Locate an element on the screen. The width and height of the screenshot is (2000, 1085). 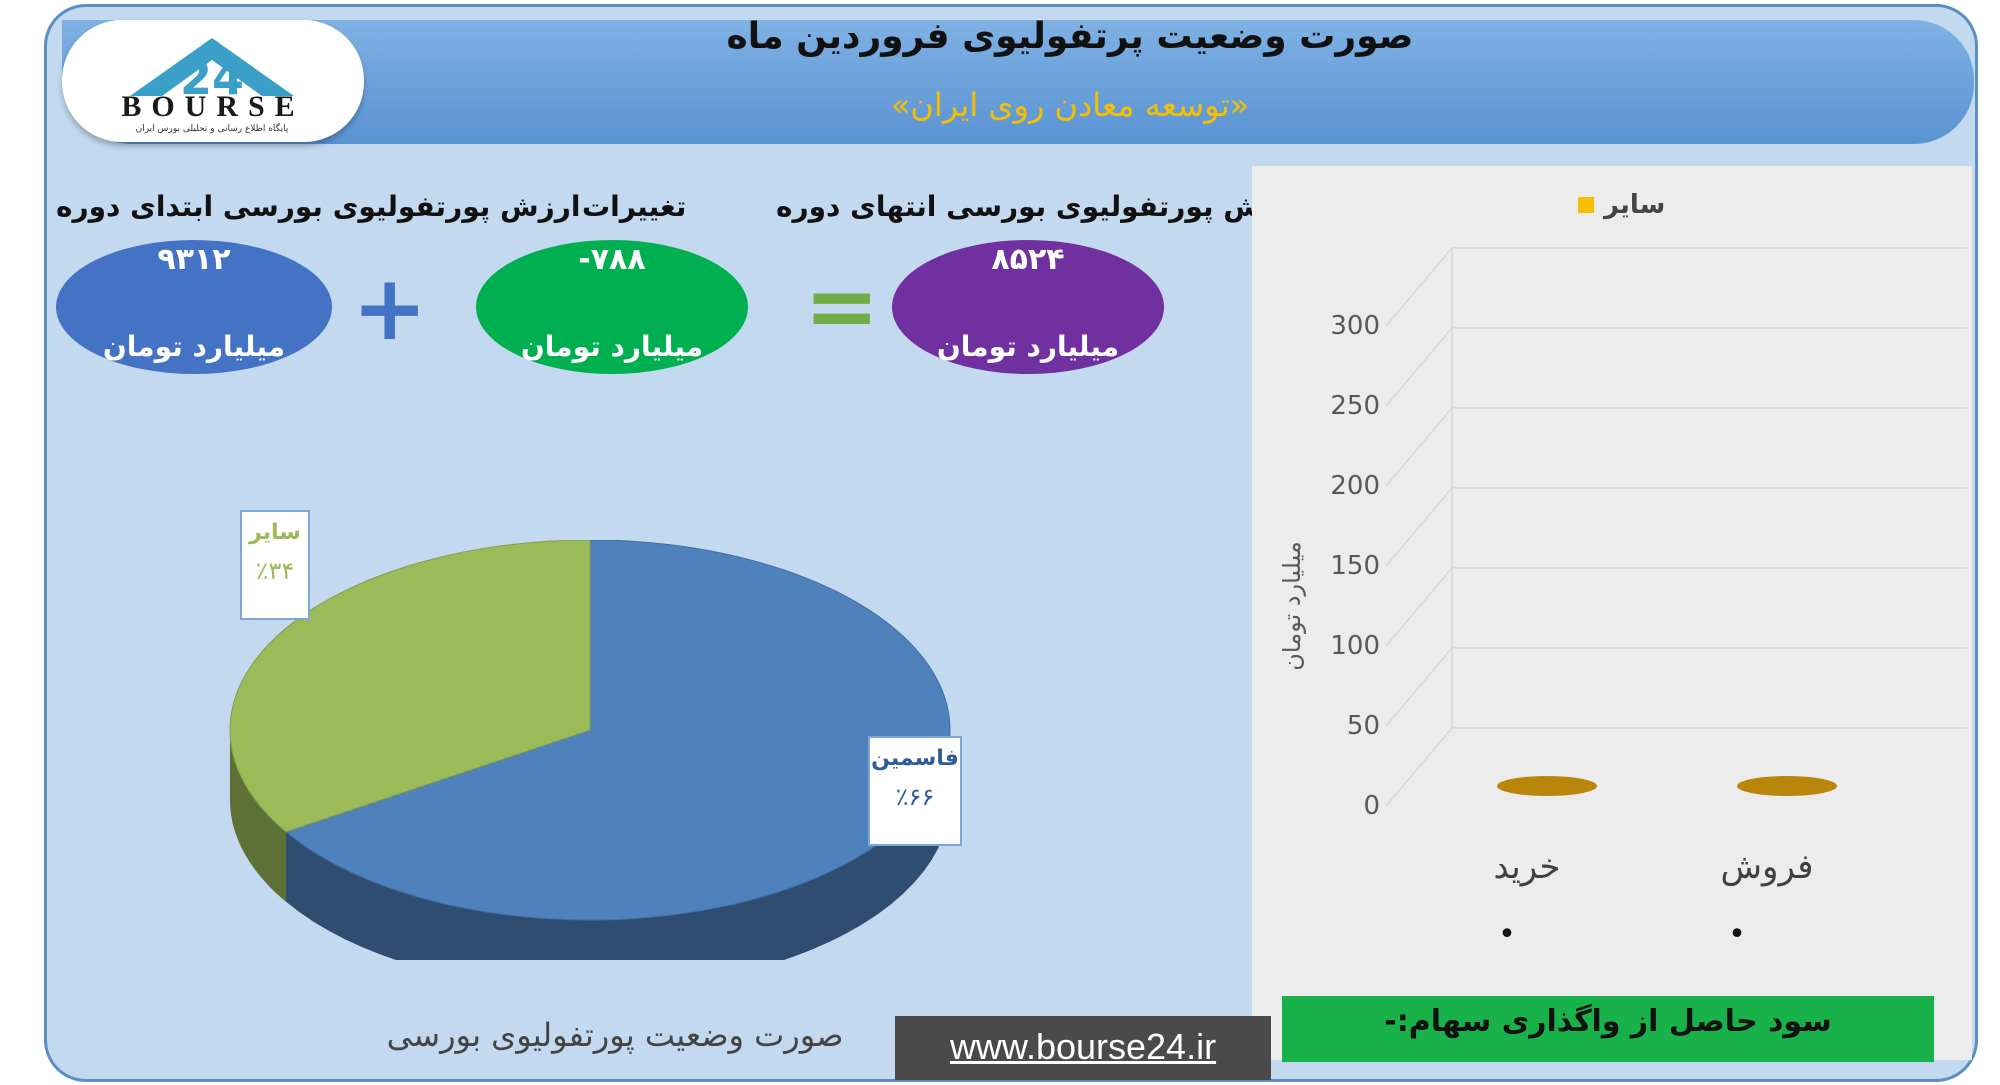
pie-label-other: سایر ٪۳۴ is located at coordinates (275, 565).